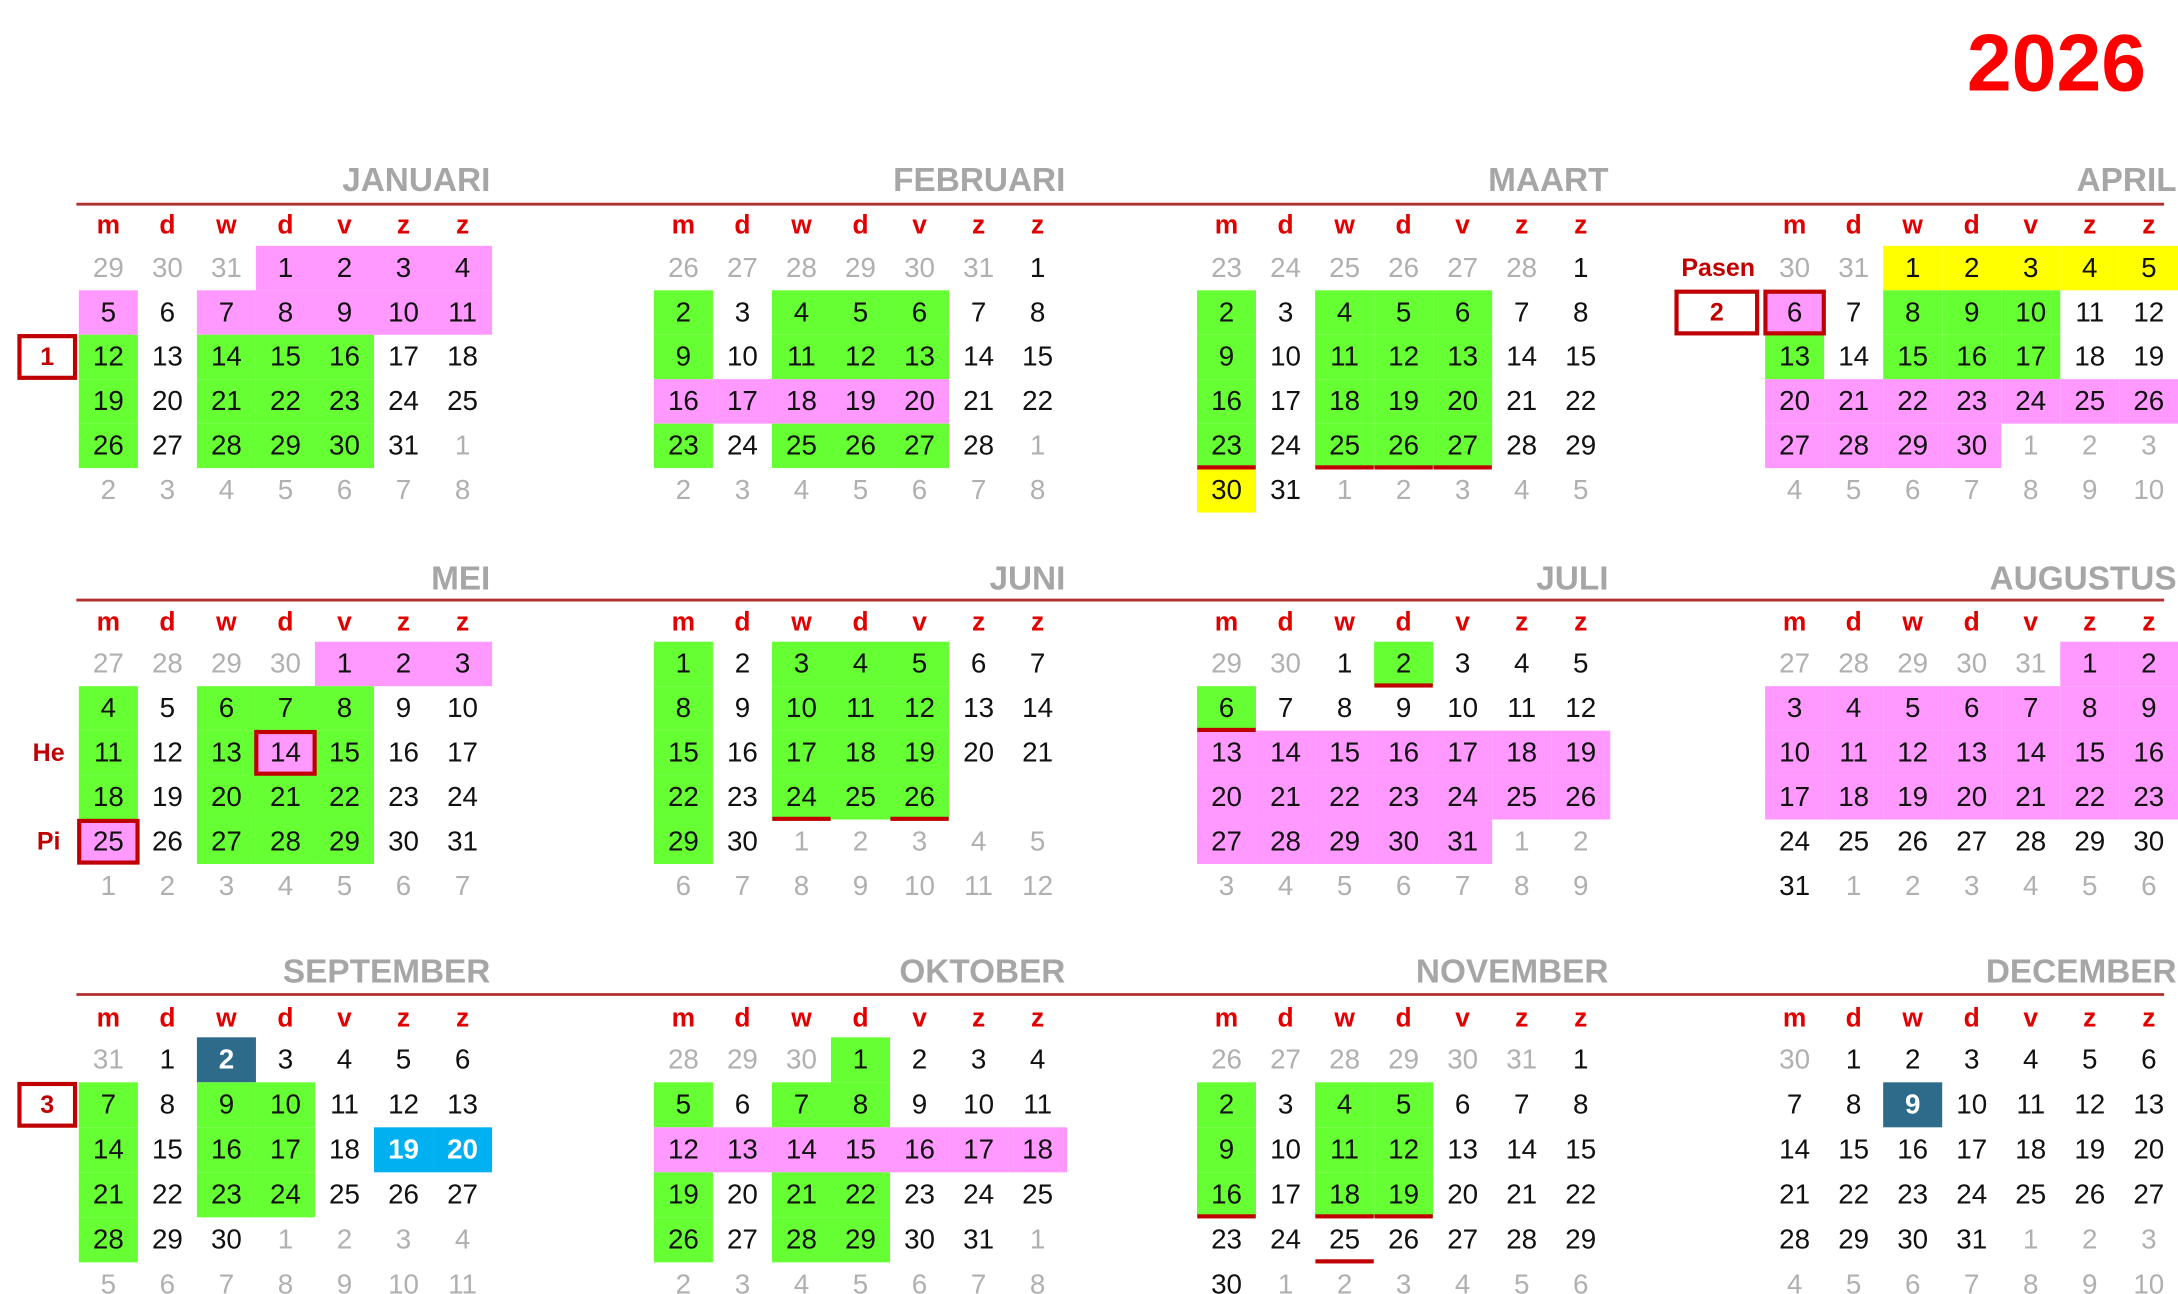 This screenshot has height=1294, width=2178. What do you see at coordinates (1521, 1149) in the screenshot?
I see `day: 14` at bounding box center [1521, 1149].